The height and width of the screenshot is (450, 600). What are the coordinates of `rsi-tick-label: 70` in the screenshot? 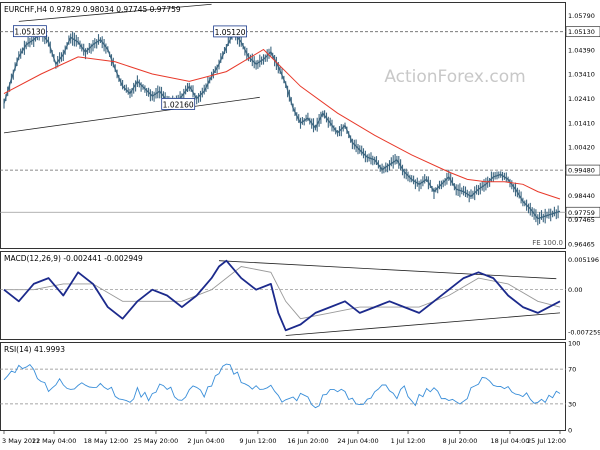 It's located at (572, 370).